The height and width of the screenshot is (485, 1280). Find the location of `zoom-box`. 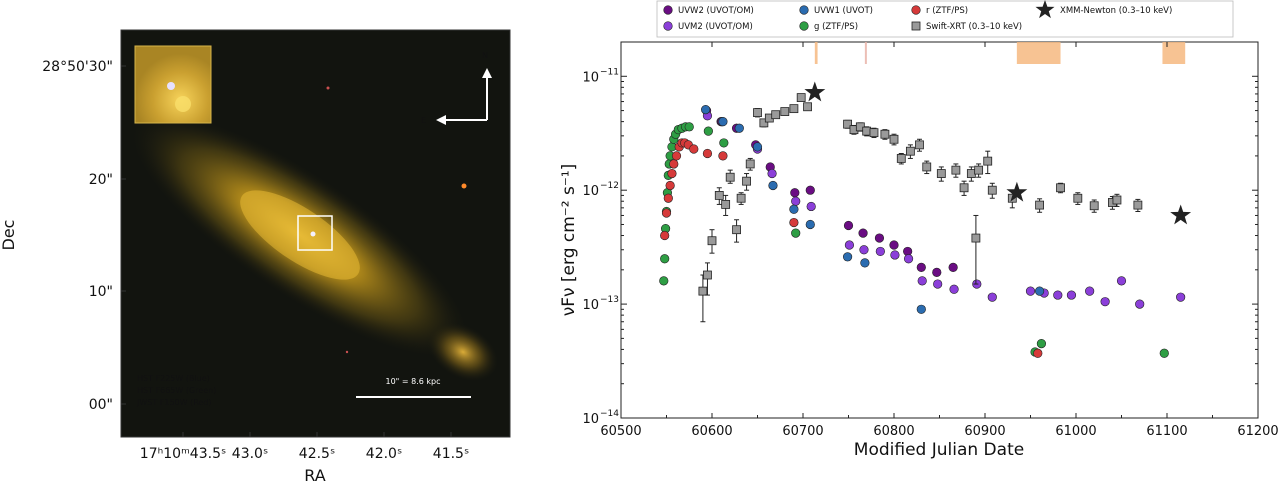

zoom-box is located at coordinates (315, 233).